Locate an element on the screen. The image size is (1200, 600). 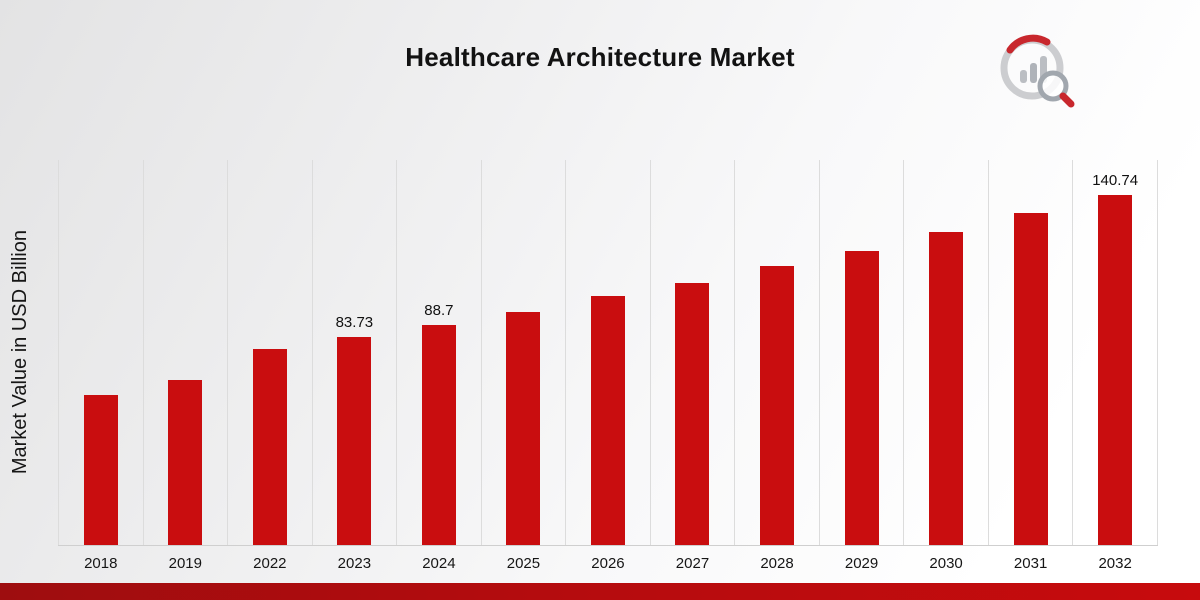
x-axis-tick: 2024 is located at coordinates (439, 563).